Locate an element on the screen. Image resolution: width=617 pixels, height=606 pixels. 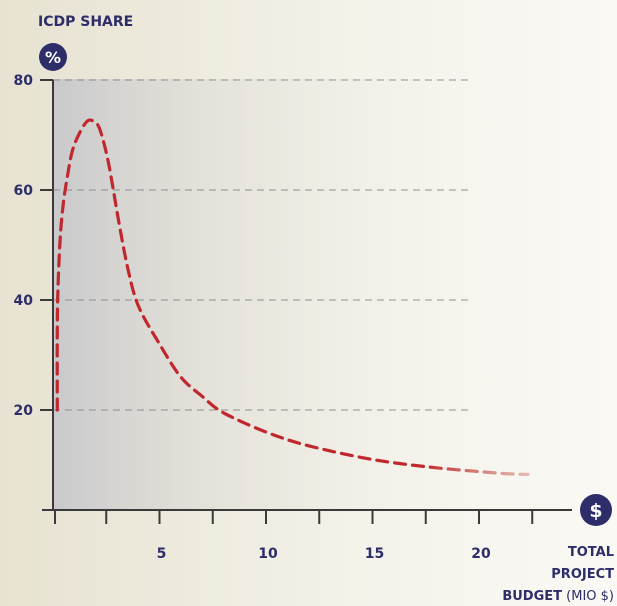
x-axis-label-unit: (MIO $) is located at coordinates (588, 596).